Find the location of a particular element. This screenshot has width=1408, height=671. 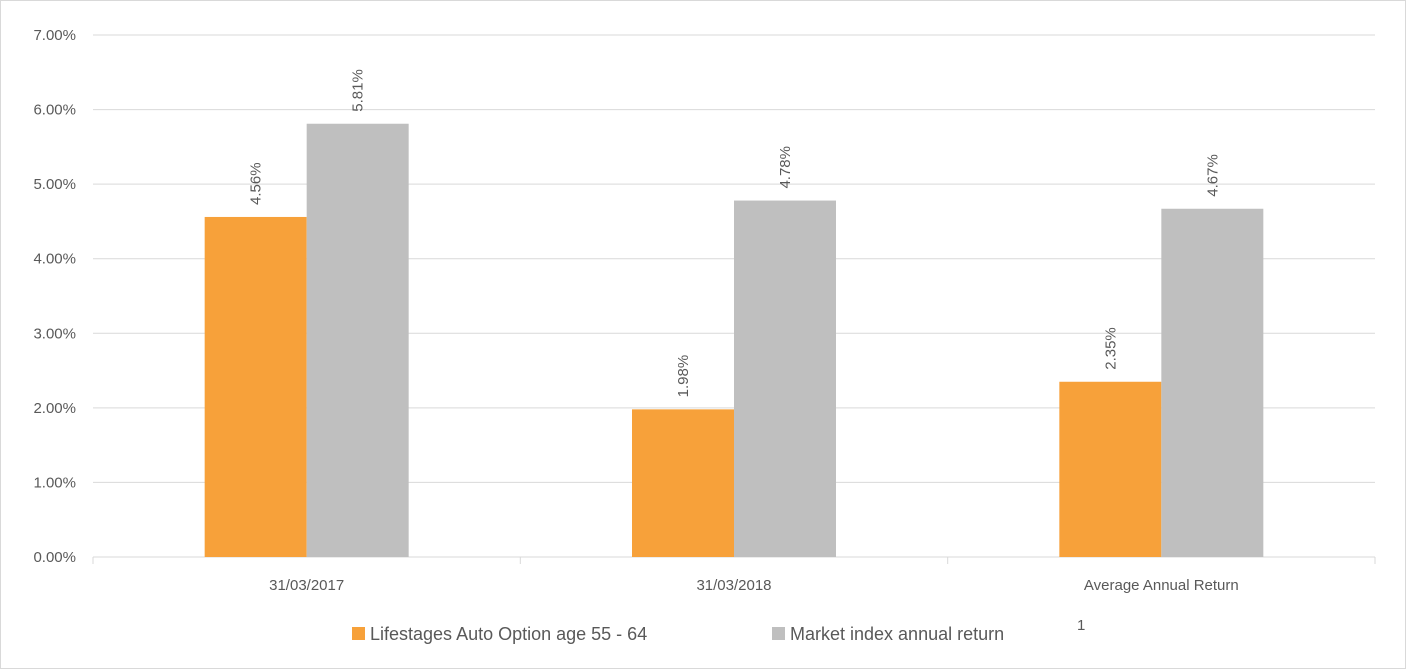

x-tick-label: 31/03/2017 is located at coordinates (306, 585).